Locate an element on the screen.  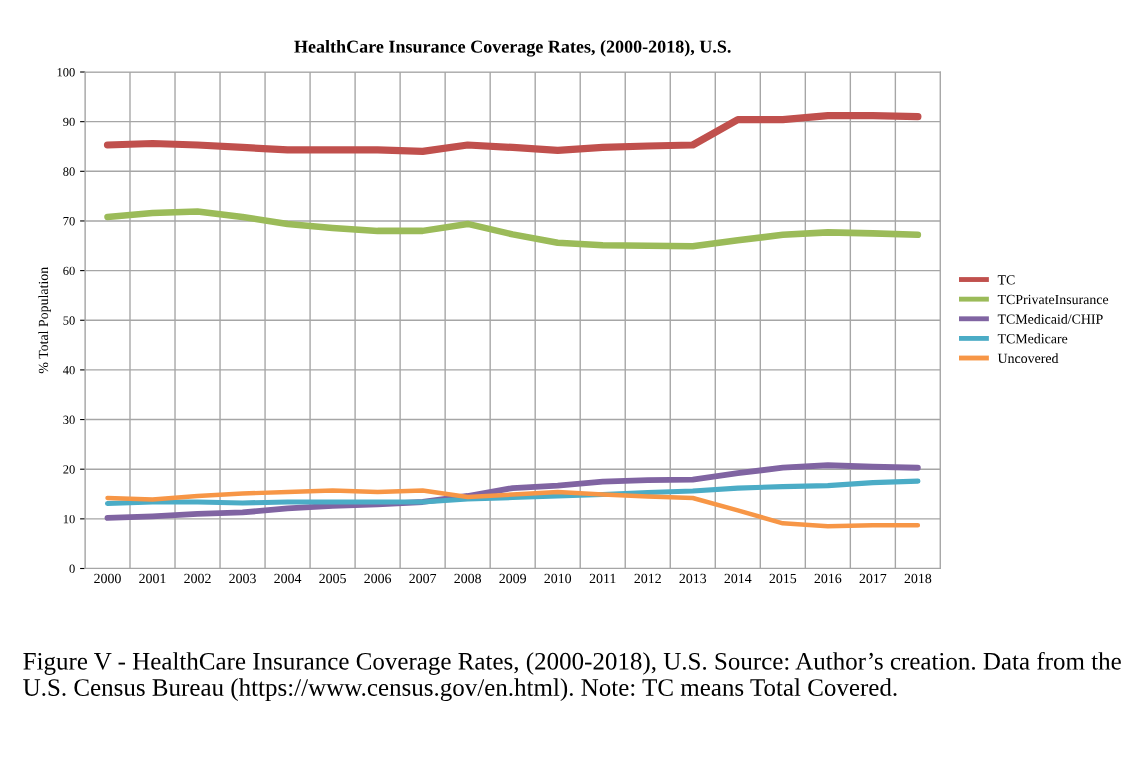
x-tick-label: 2002 is located at coordinates (197, 578).